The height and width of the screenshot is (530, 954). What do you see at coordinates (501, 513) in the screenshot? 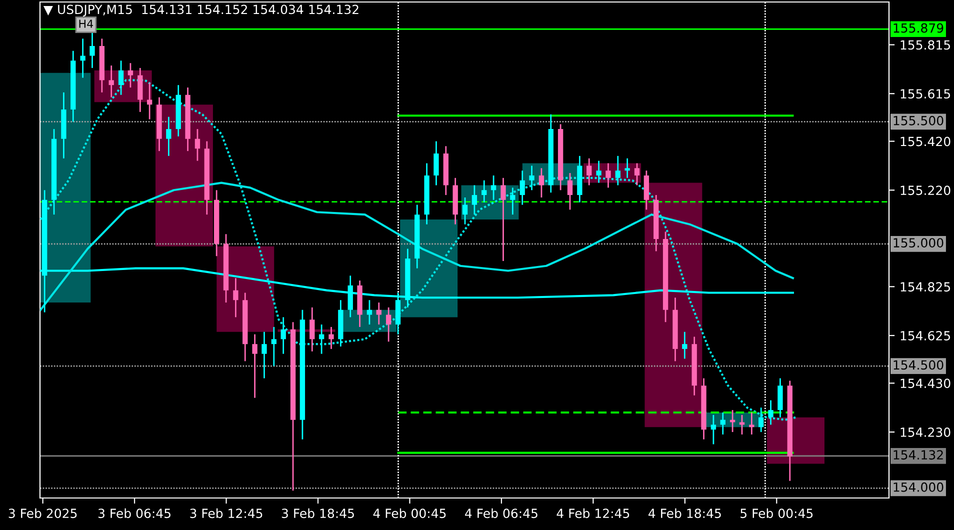
I see `x-tick-label: 4 Feb 06:45` at bounding box center [501, 513].